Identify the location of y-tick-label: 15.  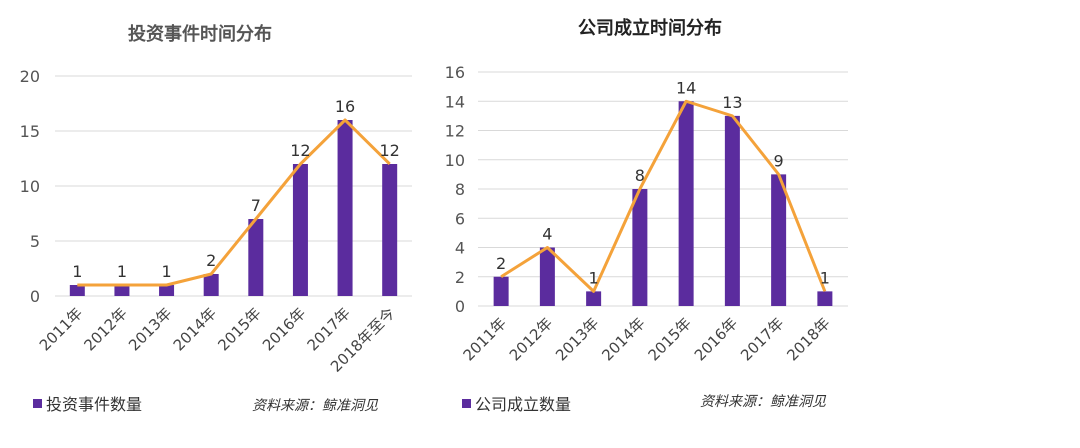
(30, 131).